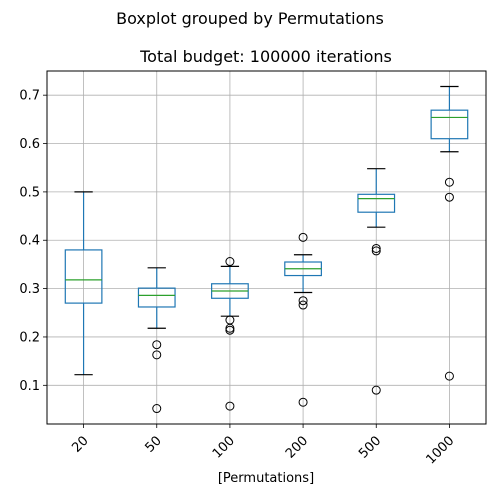  I want to click on y-tick-label: 0.5, so click(29, 192).